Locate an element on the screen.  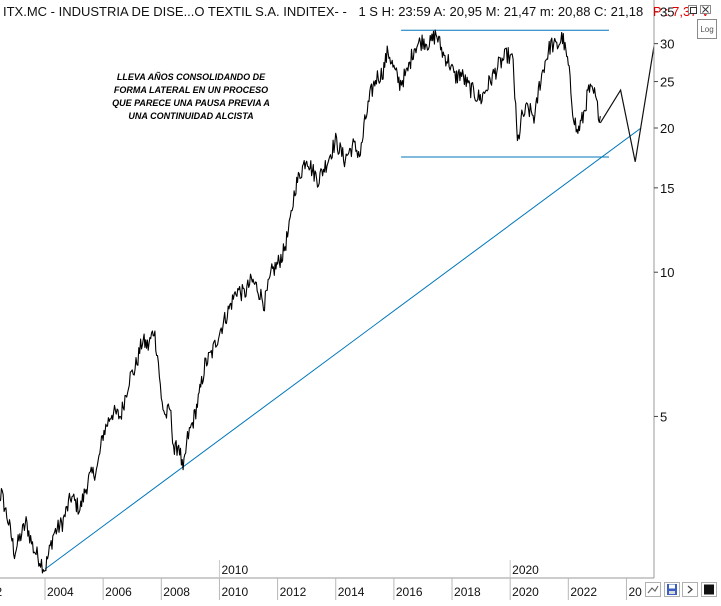
y-tick-label: 25 is located at coordinates (667, 82).